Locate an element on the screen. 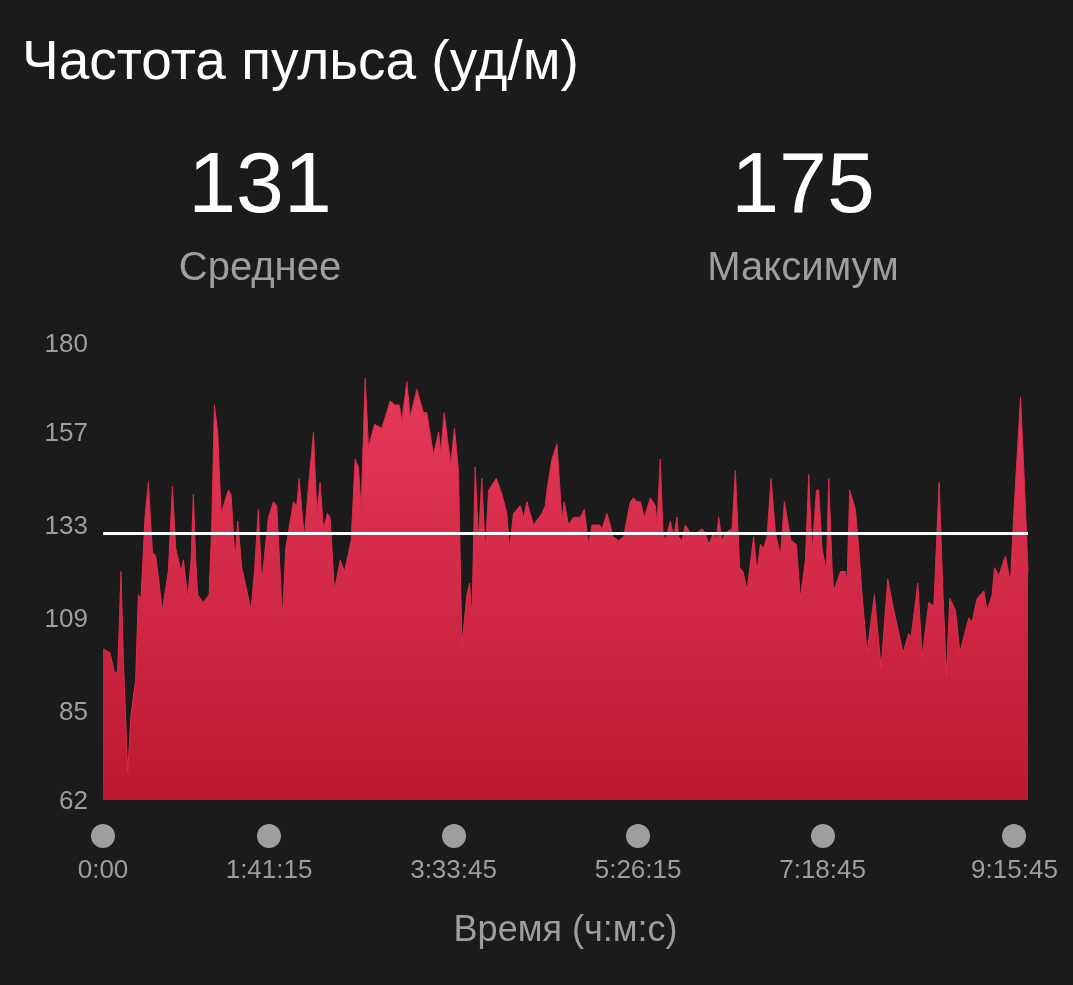  x-tick-label: 3:33:45 is located at coordinates (453, 869).